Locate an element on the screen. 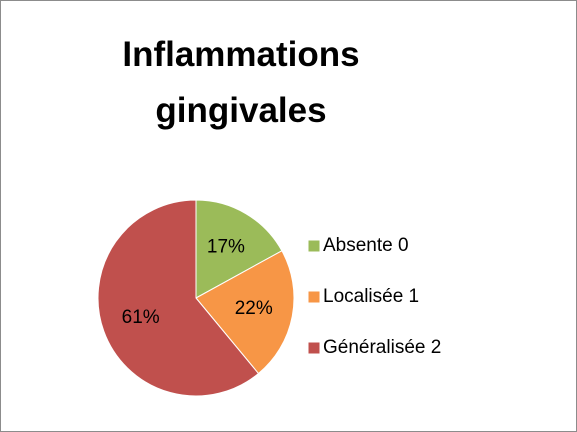 The height and width of the screenshot is (432, 577). legend-label: Localisée 1 is located at coordinates (371, 296).